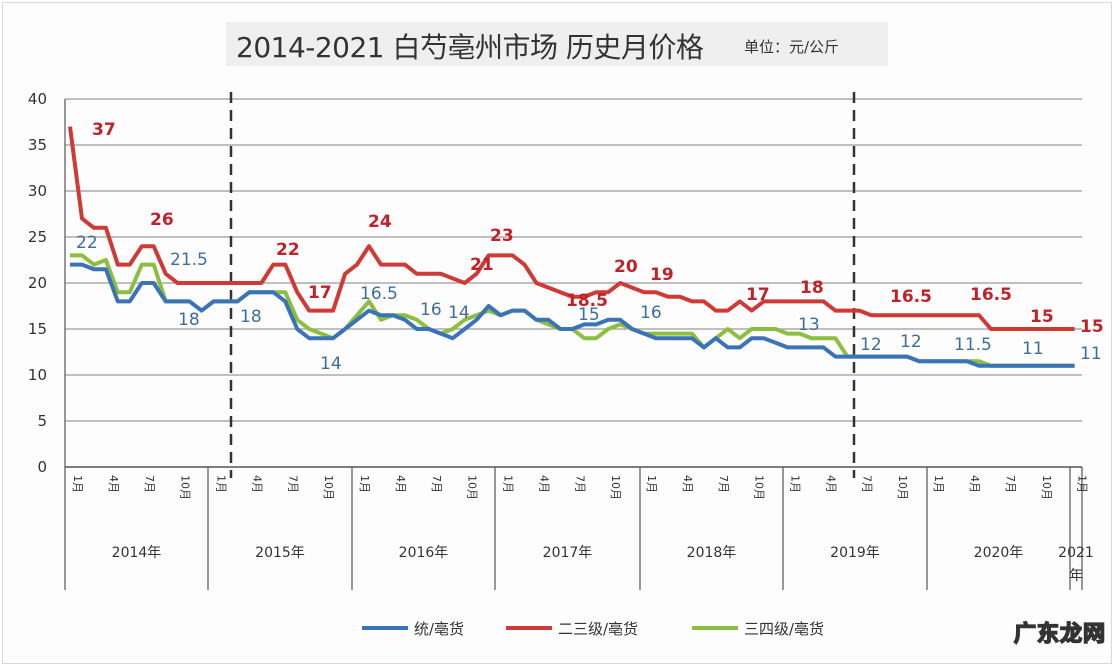 The width and height of the screenshot is (1114, 666). I want to click on data-label-blue: 21.5, so click(189, 260).